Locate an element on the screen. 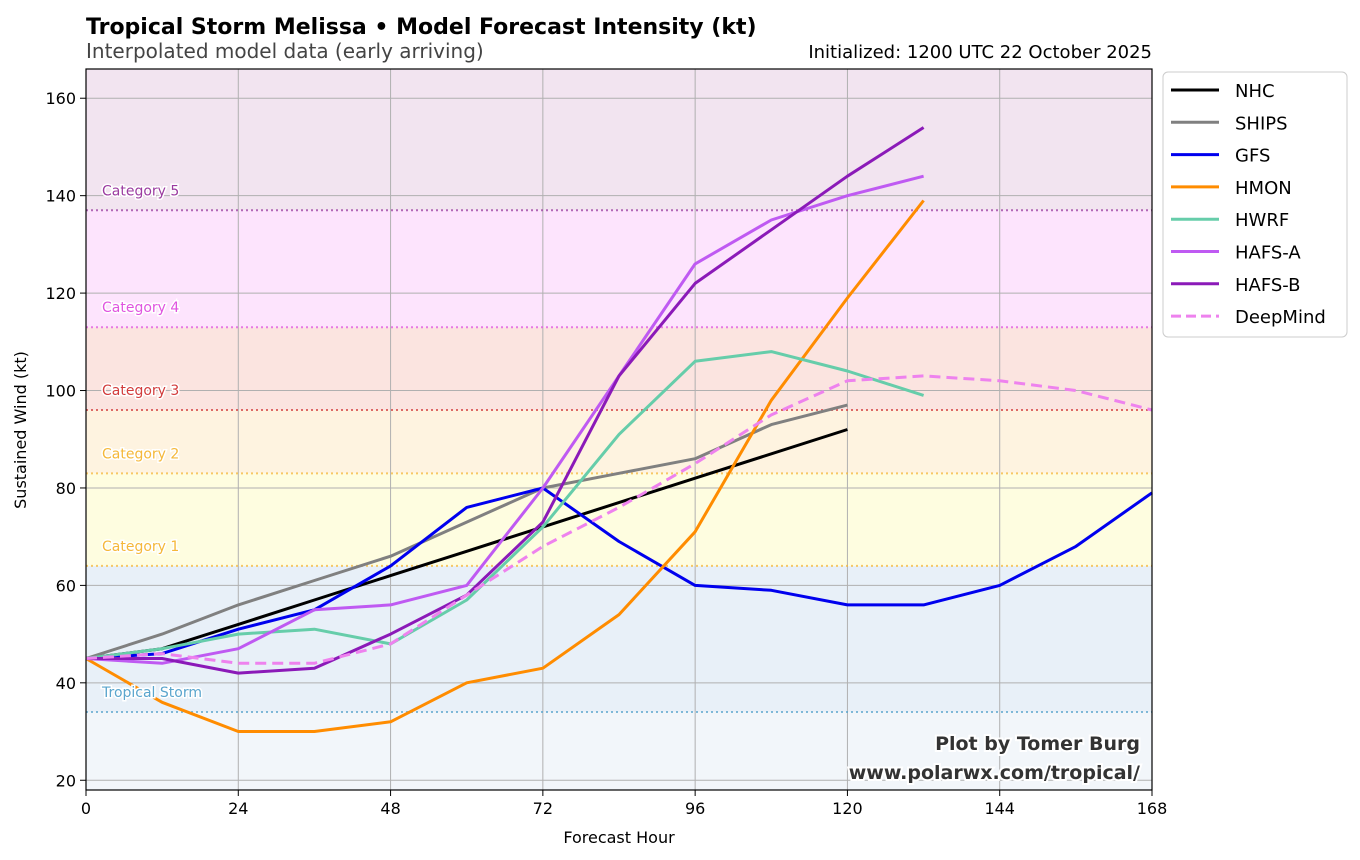 This screenshot has width=1360, height=860. x-tick-label-24: 24 is located at coordinates (238, 808).